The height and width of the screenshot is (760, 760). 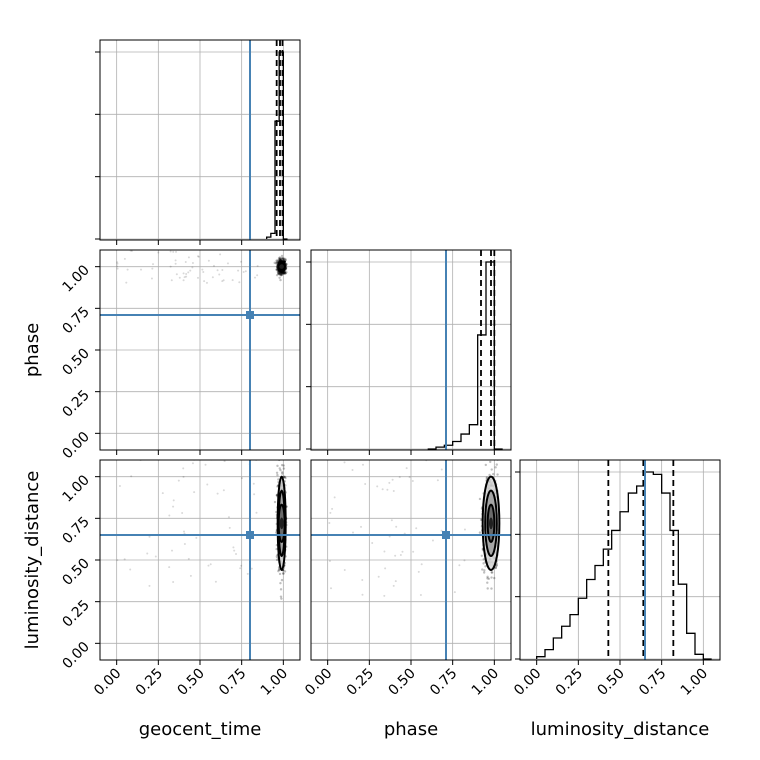 What do you see at coordinates (407, 575) in the screenshot?
I see `panel-phase-vs-luminosity_distance: 0.00 0.25 0.50 0.75 1.00` at bounding box center [407, 575].